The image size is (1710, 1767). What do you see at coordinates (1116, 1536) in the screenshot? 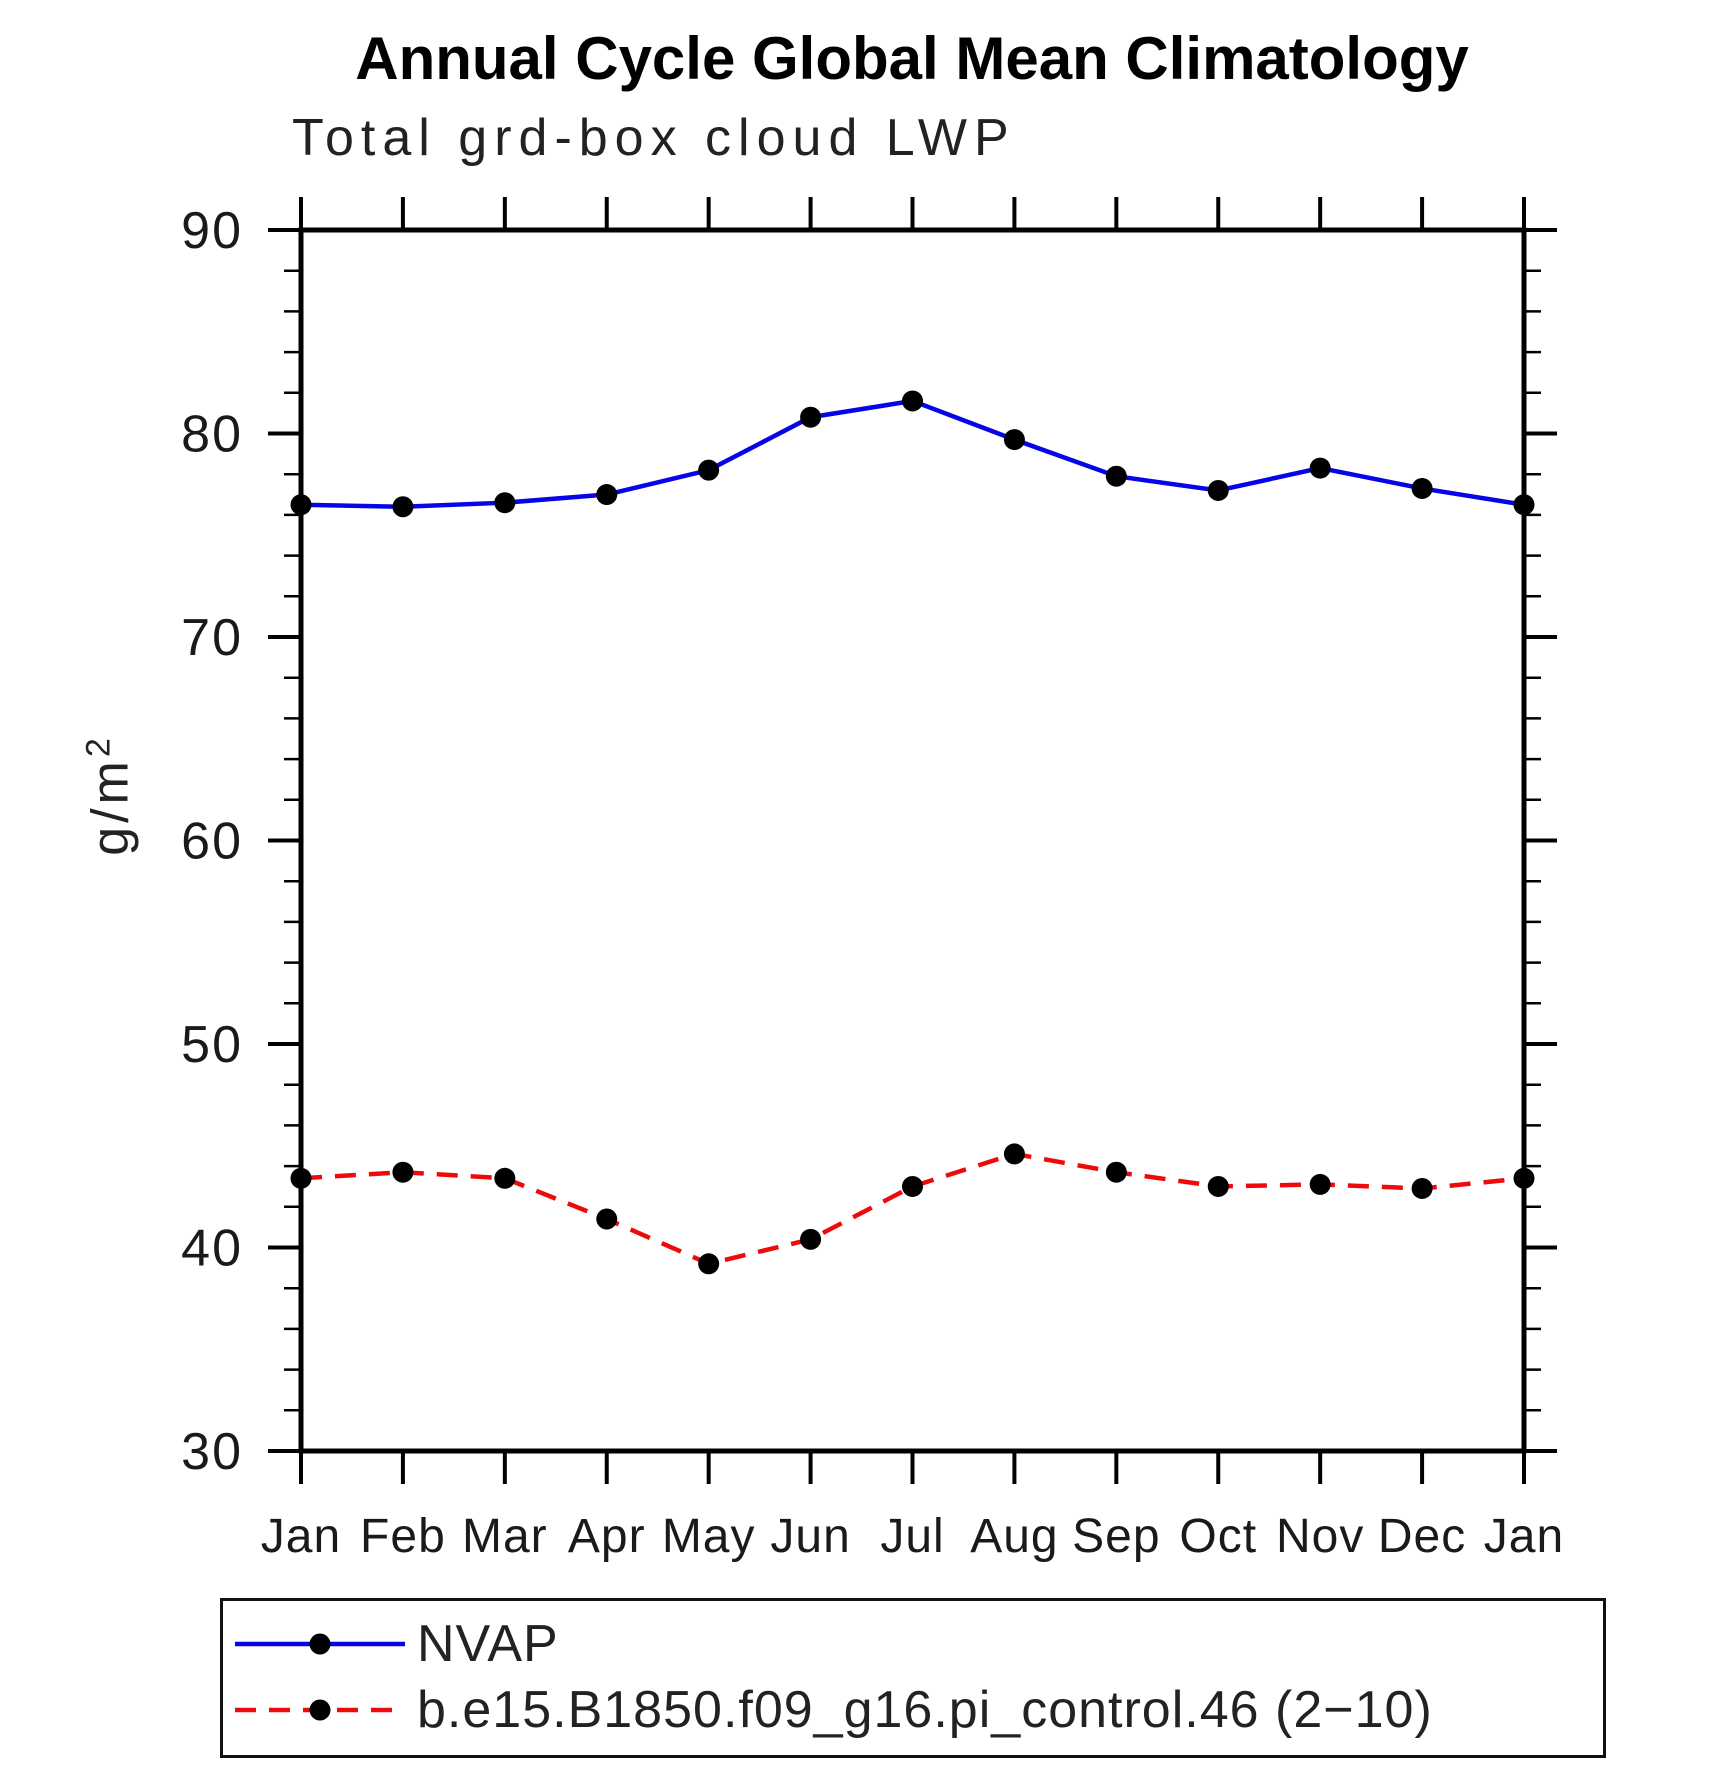
I see `x-tick-label: Sep` at bounding box center [1116, 1536].